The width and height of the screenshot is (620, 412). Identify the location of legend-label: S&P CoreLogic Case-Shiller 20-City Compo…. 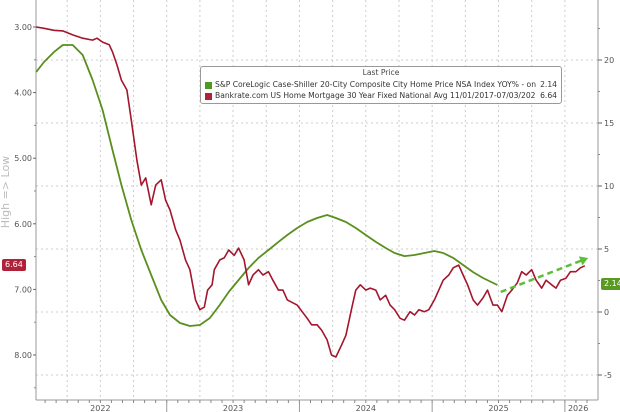
(376, 84).